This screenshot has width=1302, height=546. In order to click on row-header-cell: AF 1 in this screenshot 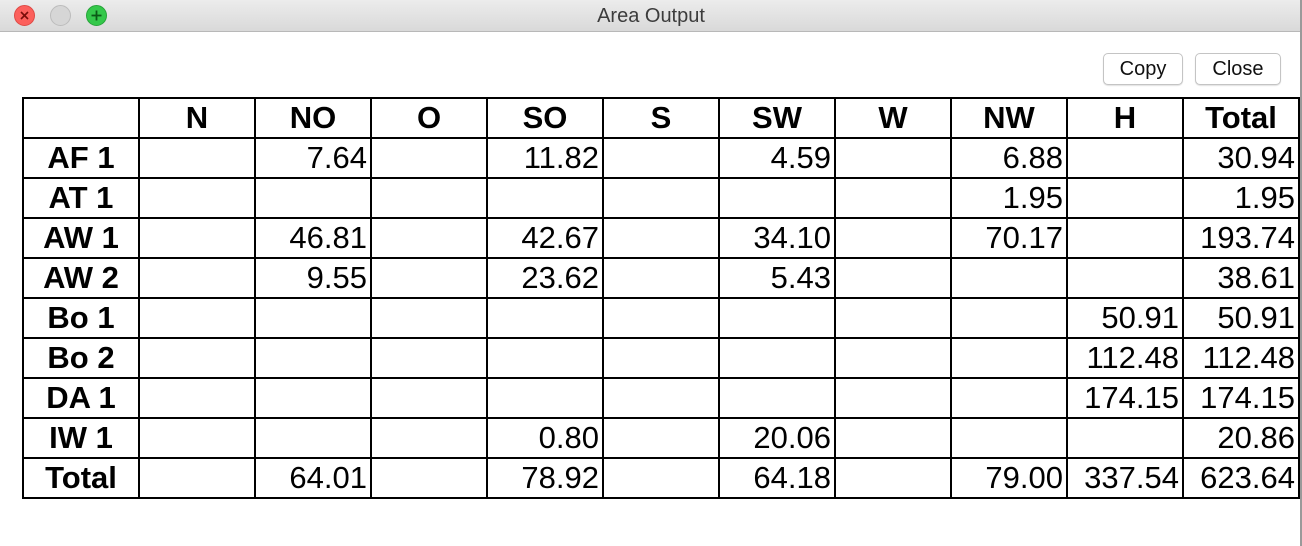, I will do `click(81, 158)`.